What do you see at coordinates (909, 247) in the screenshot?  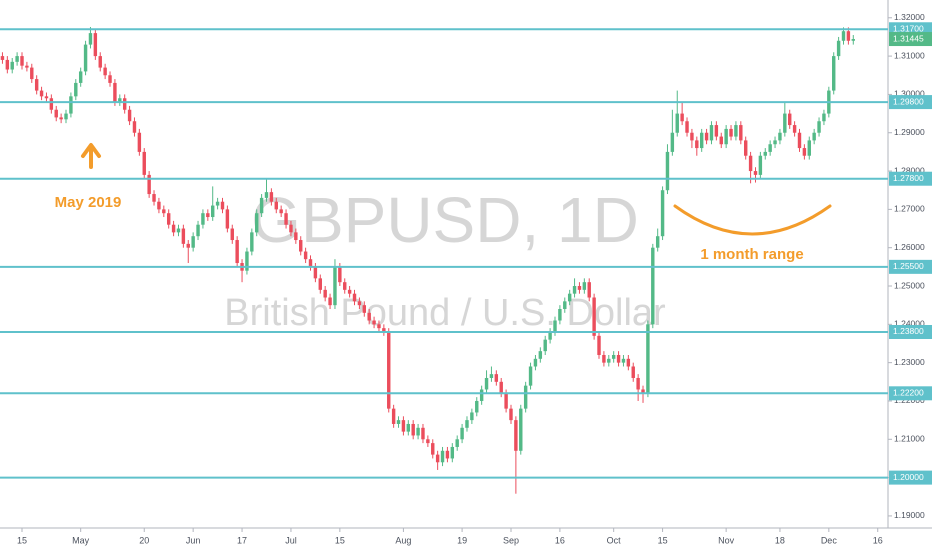 I see `y-tick-label: 1.26000` at bounding box center [909, 247].